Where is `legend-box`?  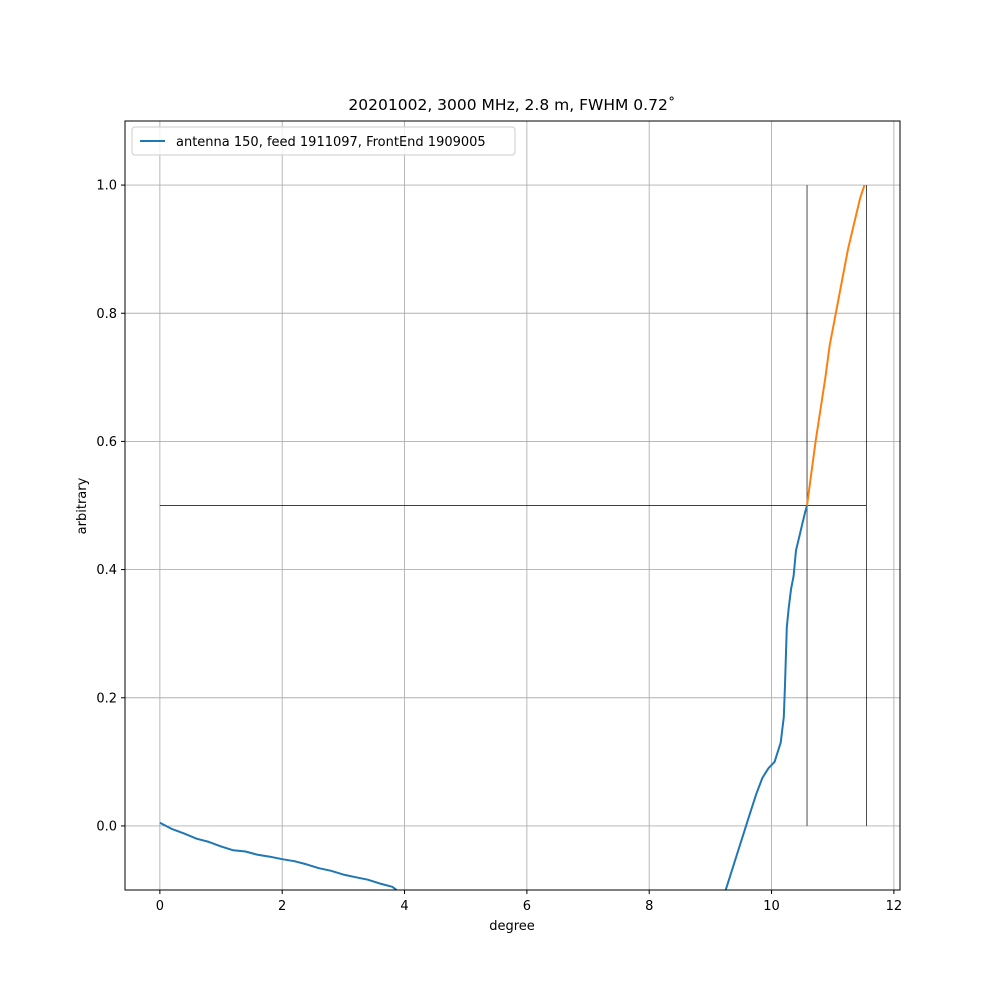 legend-box is located at coordinates (323, 141).